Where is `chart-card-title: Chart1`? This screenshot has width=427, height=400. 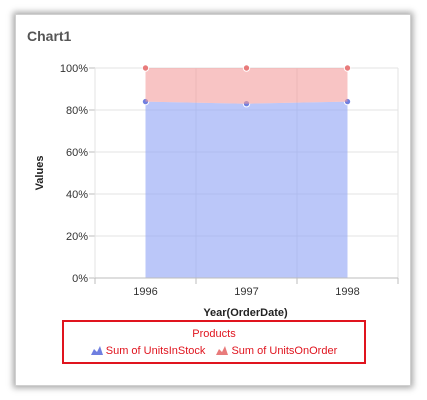
chart-card-title: Chart1 is located at coordinates (49, 36).